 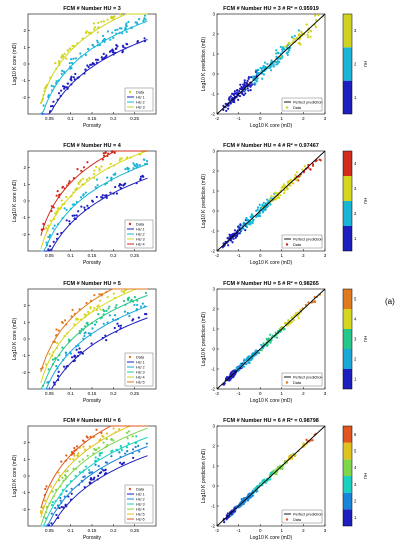 What do you see at coordinates (271, 126) in the screenshot?
I see `x-axis-label: Log10 K core (mD)` at bounding box center [271, 126].